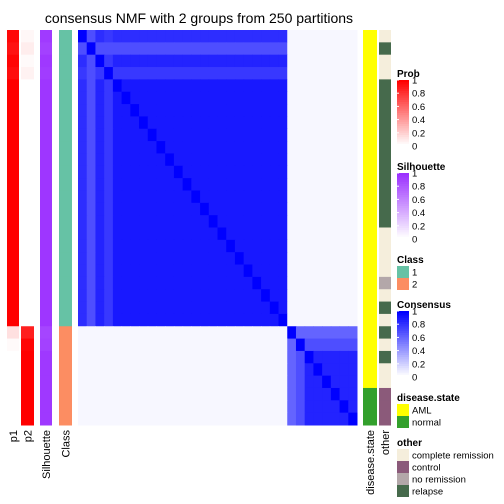  What do you see at coordinates (377, 228) in the screenshot?
I see `right-annotations` at bounding box center [377, 228].